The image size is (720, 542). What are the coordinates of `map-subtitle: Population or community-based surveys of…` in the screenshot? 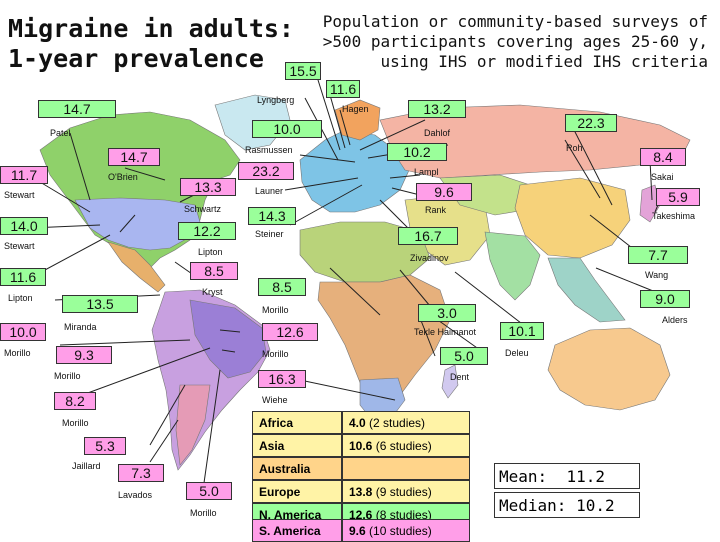 It's located at (515, 41).